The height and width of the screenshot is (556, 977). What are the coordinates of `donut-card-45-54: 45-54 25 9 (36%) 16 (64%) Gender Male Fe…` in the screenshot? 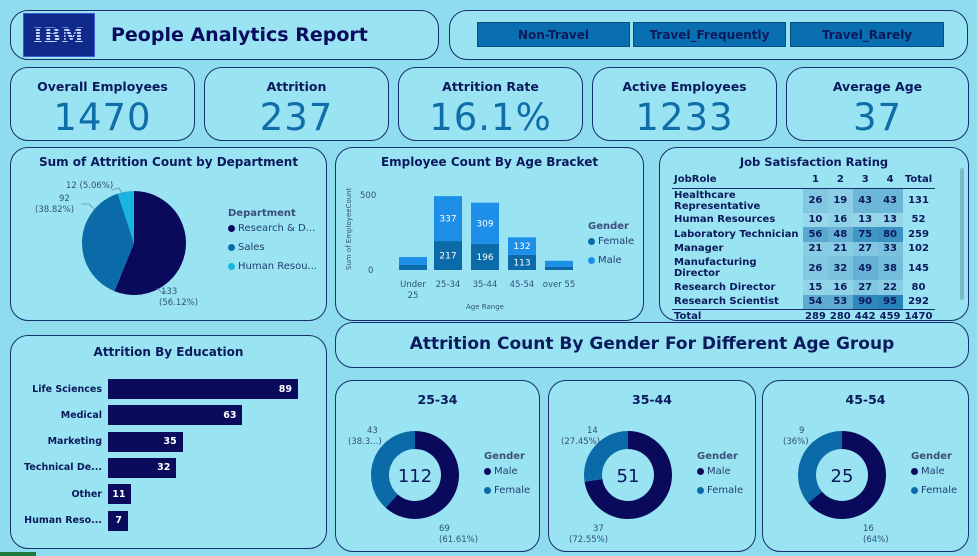 It's located at (865, 466).